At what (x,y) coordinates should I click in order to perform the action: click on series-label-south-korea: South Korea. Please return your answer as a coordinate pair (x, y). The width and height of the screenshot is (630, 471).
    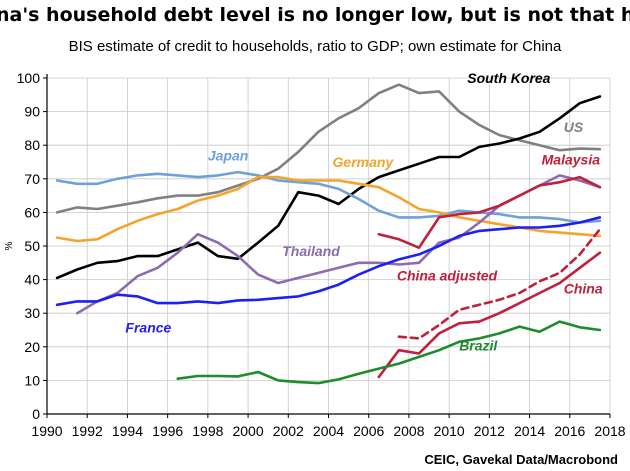
    Looking at the image, I should click on (508, 78).